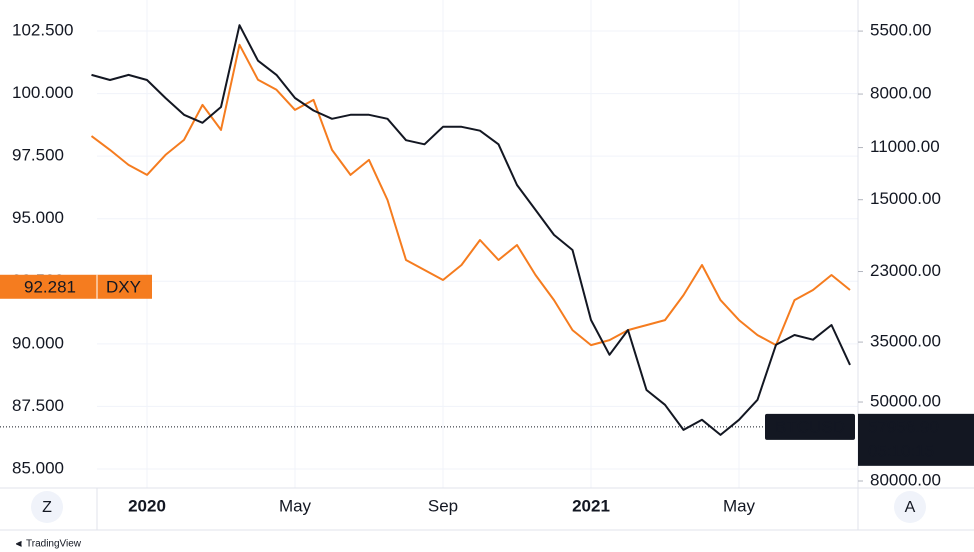 This screenshot has width=974, height=552. What do you see at coordinates (38, 467) in the screenshot?
I see `y-tick-label: 85.000` at bounding box center [38, 467].